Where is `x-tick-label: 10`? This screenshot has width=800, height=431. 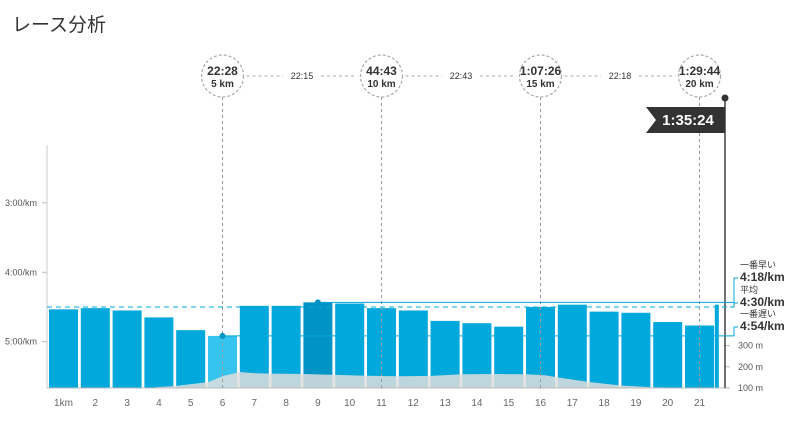
x-tick-label: 10 is located at coordinates (350, 403).